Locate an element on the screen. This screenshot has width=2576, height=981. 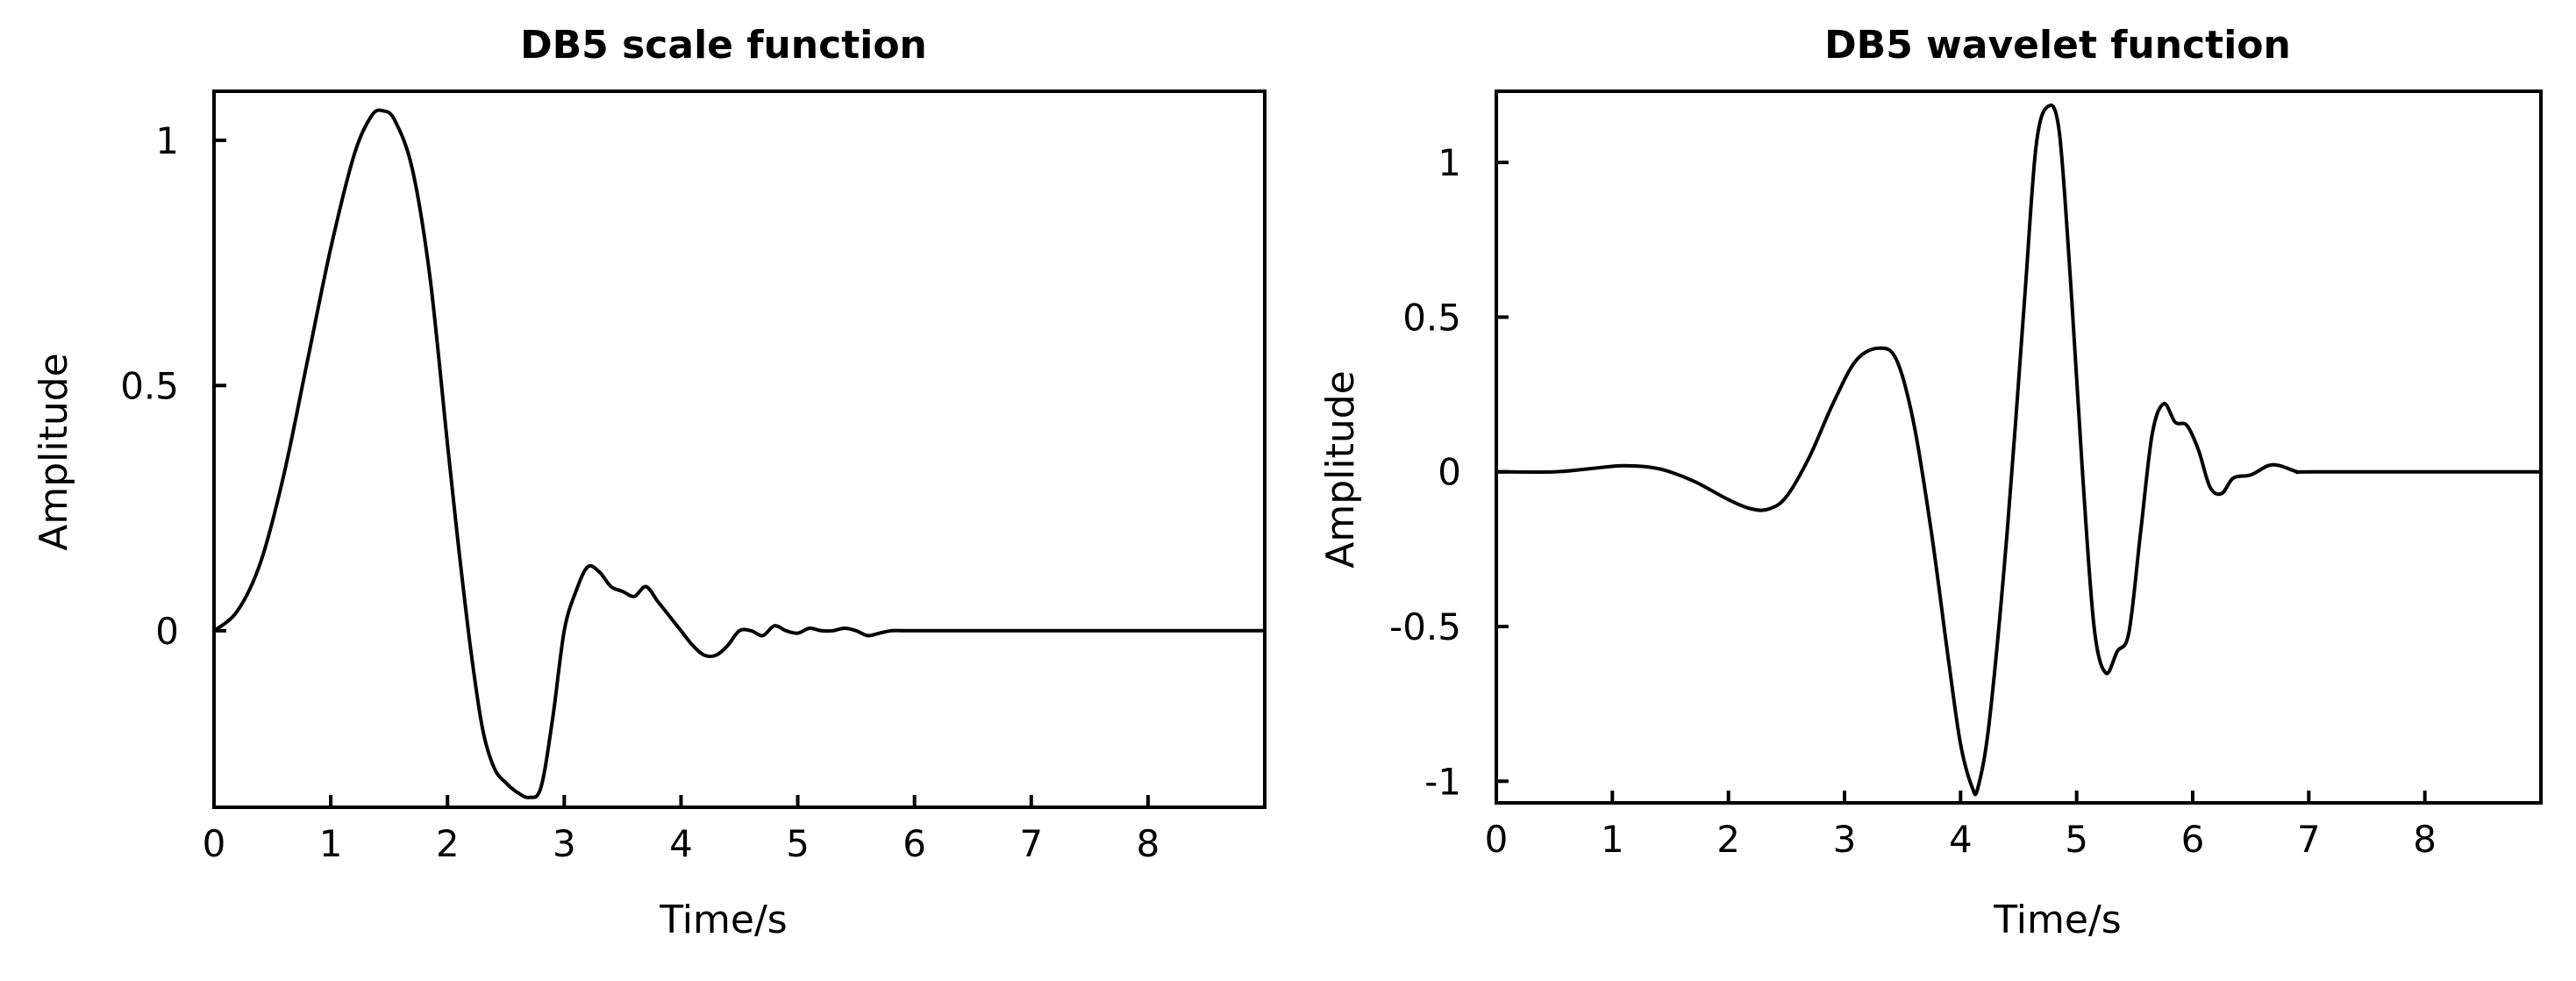
chart-title: DB5 wavelet function is located at coordinates (2058, 45).